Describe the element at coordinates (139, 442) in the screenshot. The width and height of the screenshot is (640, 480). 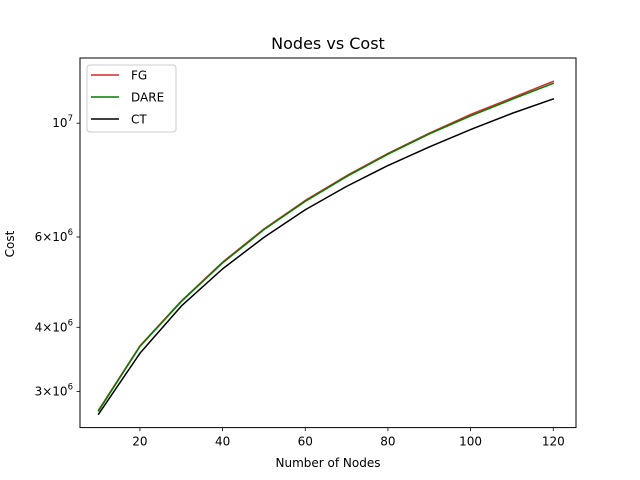
I see `x-tick-label: 20` at that location.